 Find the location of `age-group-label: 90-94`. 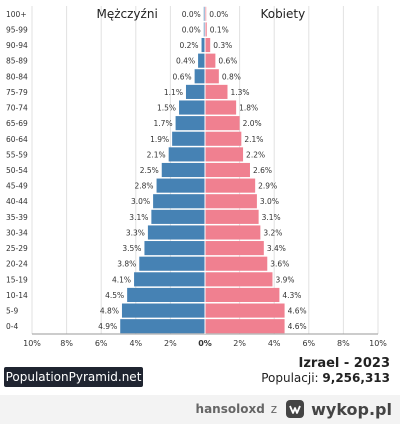

age-group-label: 90-94 is located at coordinates (17, 45).